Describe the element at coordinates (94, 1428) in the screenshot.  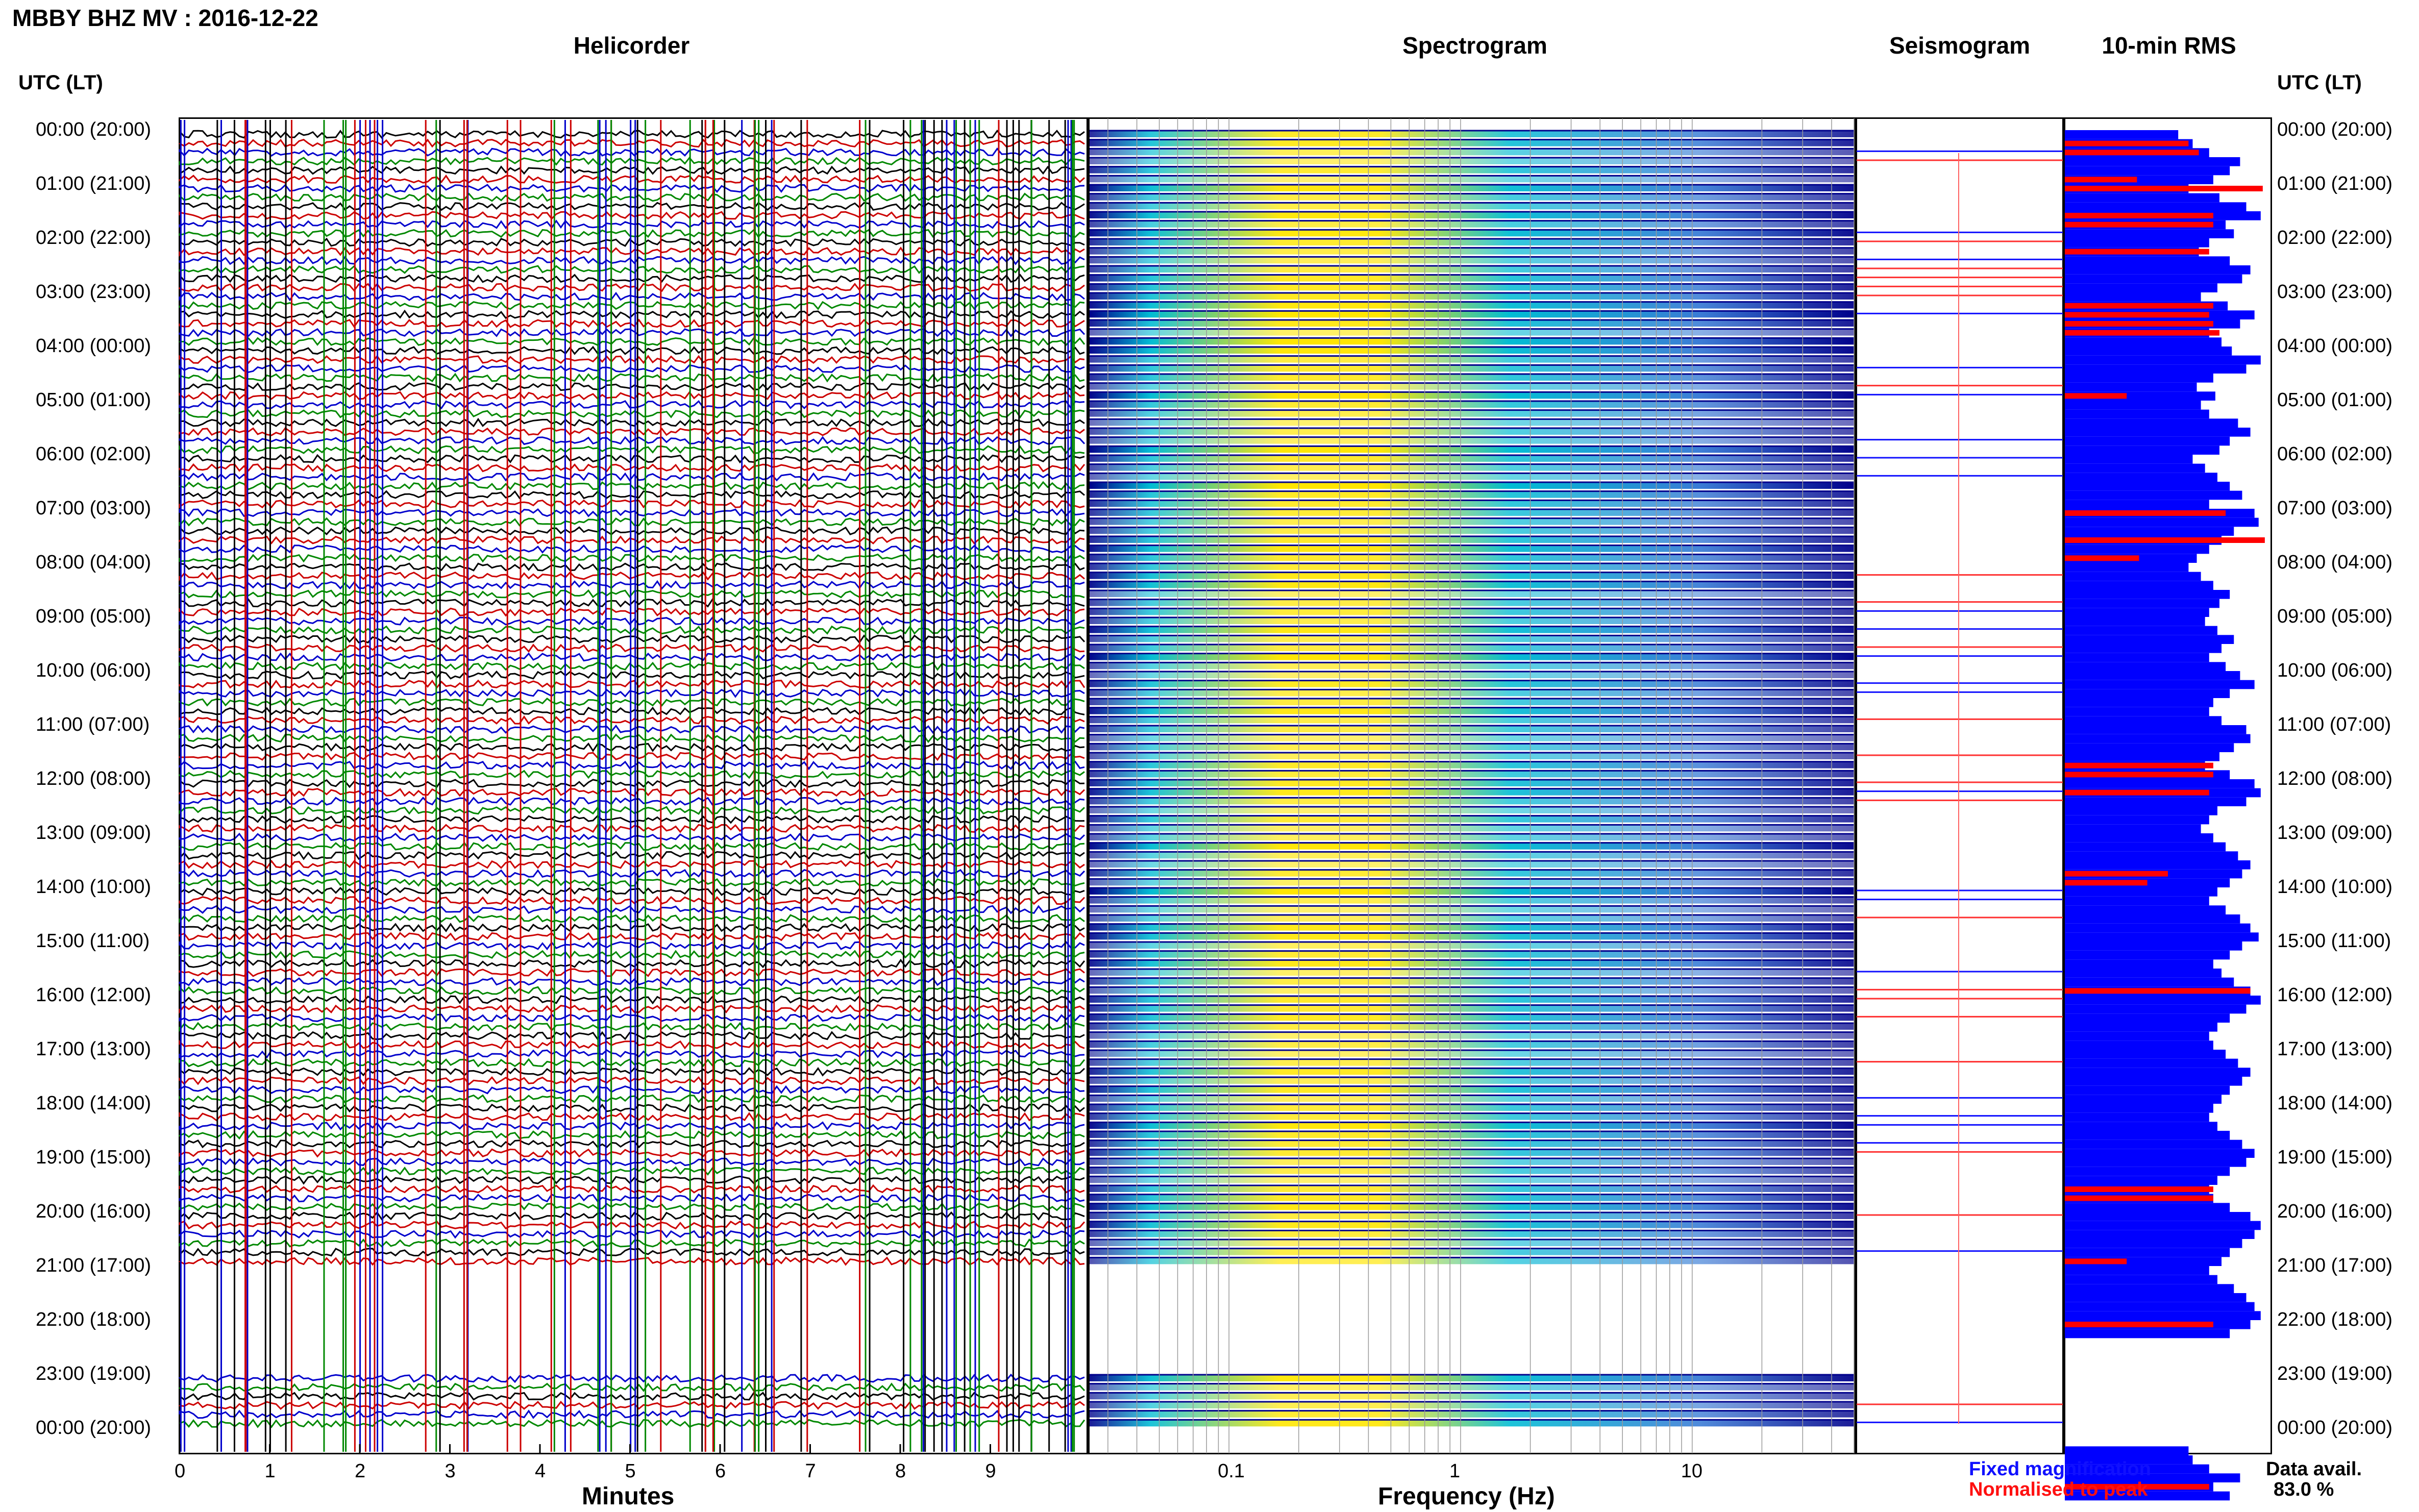
I see `left-time-label: 00:00 (20:00)` at that location.